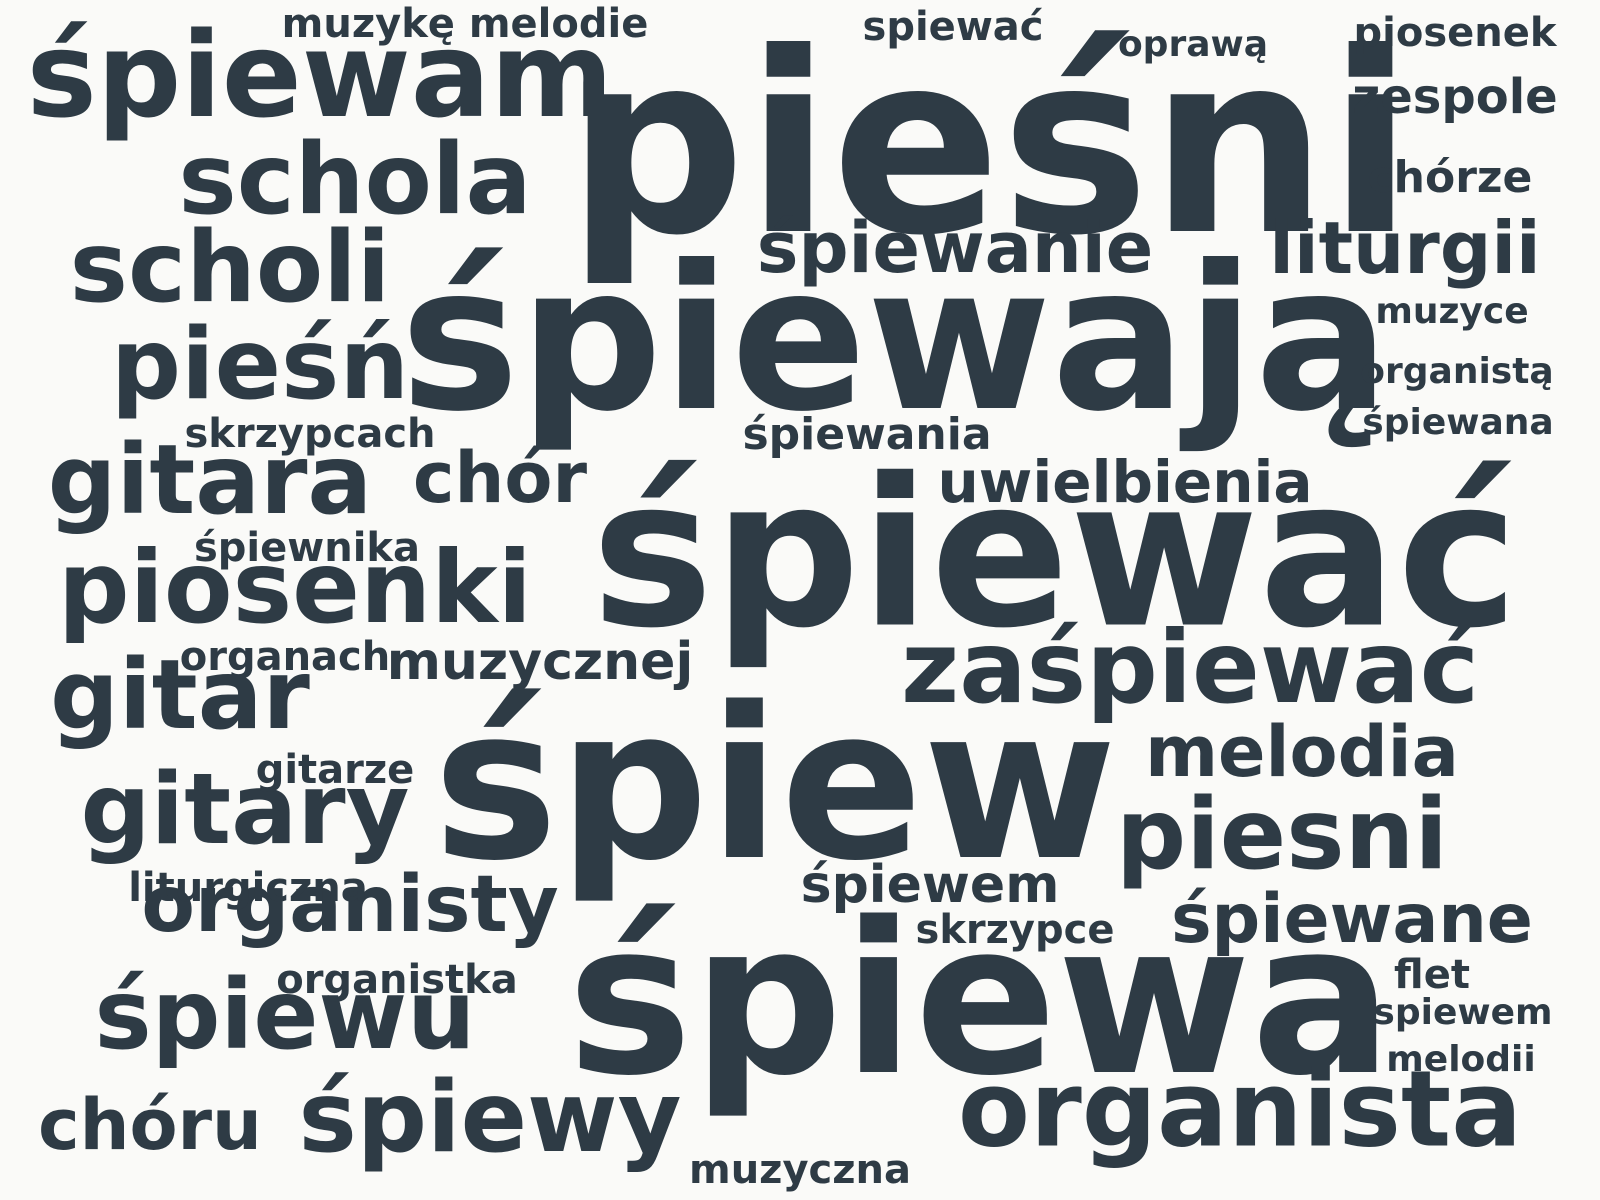 This screenshot has width=1600, height=1200. Describe the element at coordinates (895, 339) in the screenshot. I see `word-spiewaja: śpiewają` at that location.